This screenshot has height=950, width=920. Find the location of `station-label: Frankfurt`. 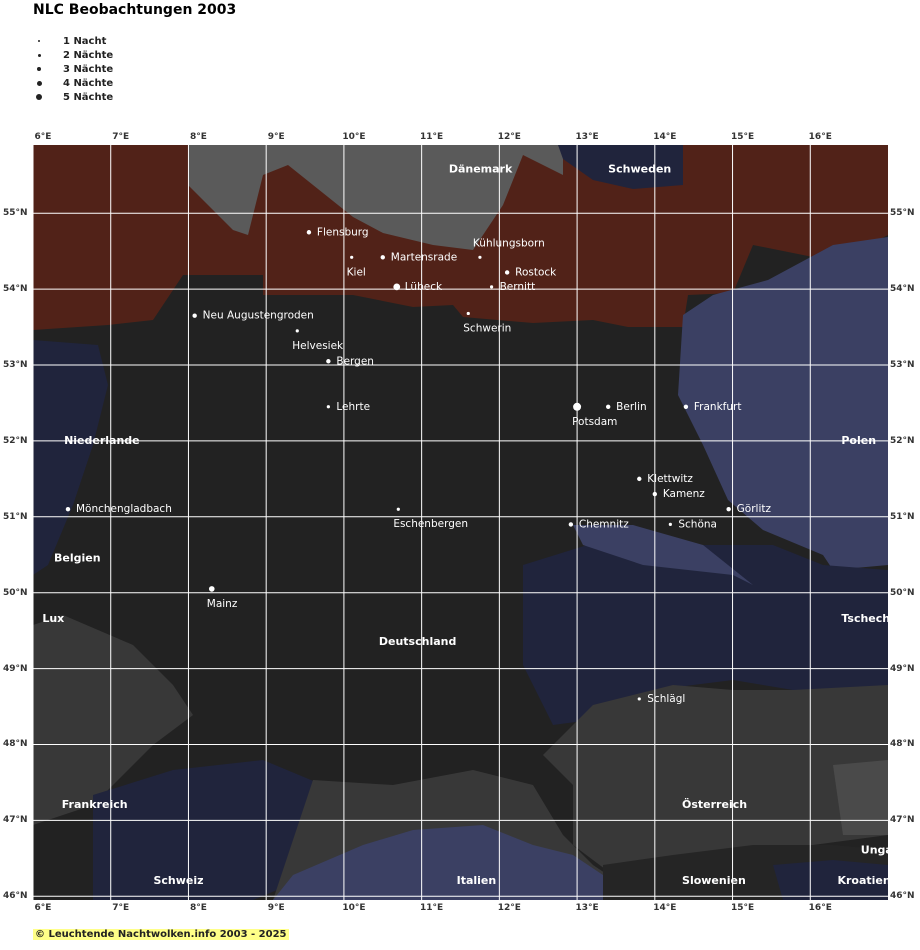

station-label: Frankfurt is located at coordinates (718, 407).